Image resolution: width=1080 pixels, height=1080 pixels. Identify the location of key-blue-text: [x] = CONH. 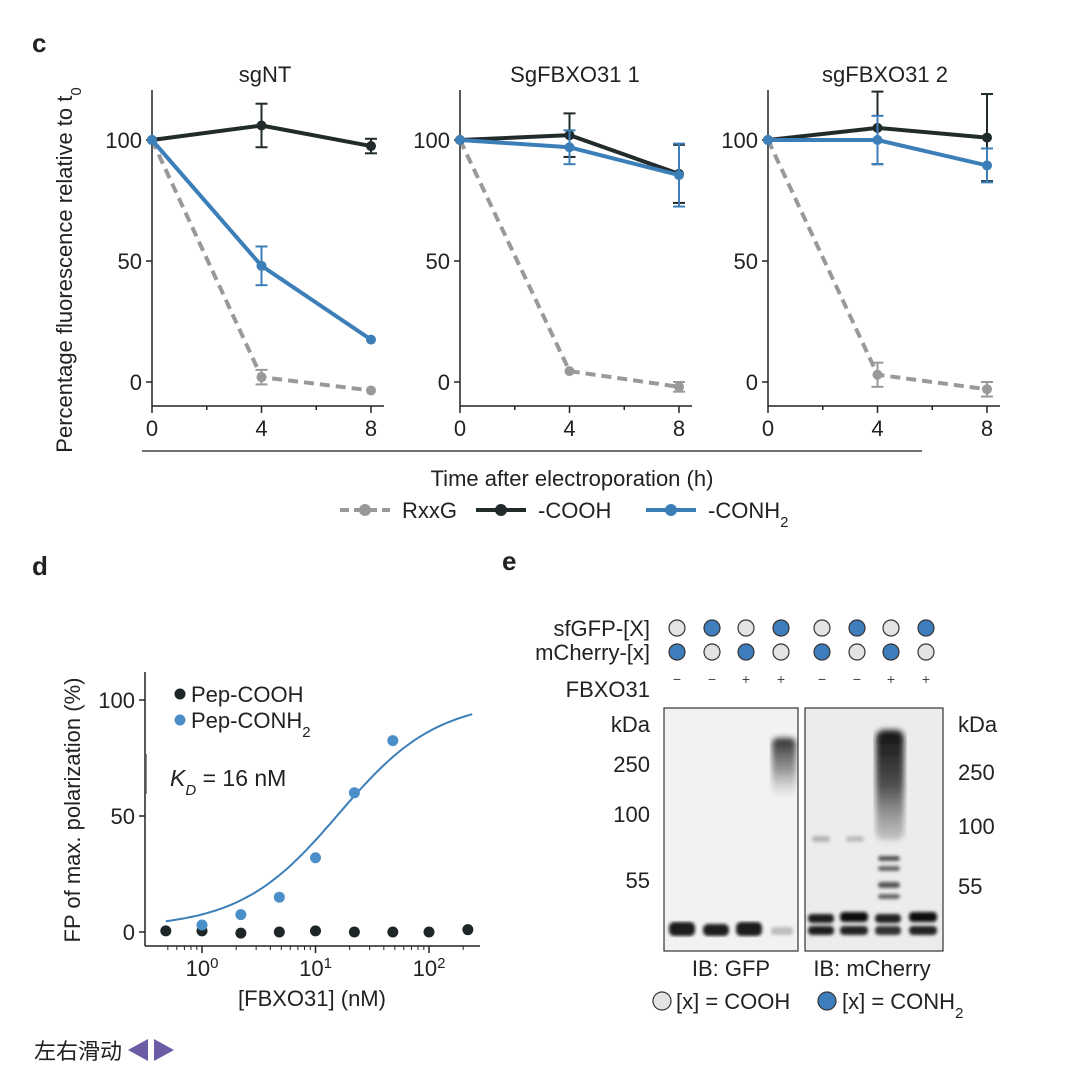
(898, 1001).